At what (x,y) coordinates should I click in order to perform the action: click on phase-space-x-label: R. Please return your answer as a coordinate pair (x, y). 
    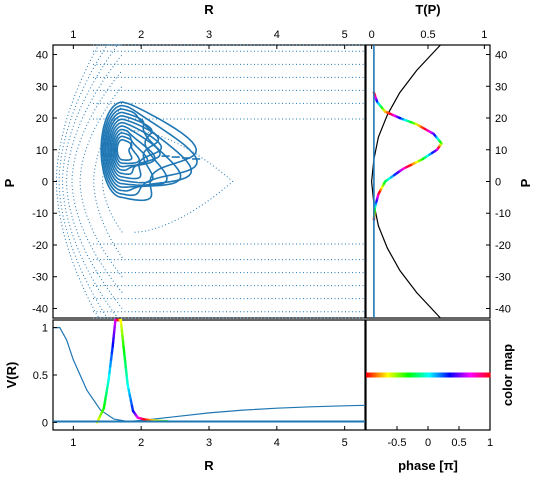
    Looking at the image, I should click on (209, 9).